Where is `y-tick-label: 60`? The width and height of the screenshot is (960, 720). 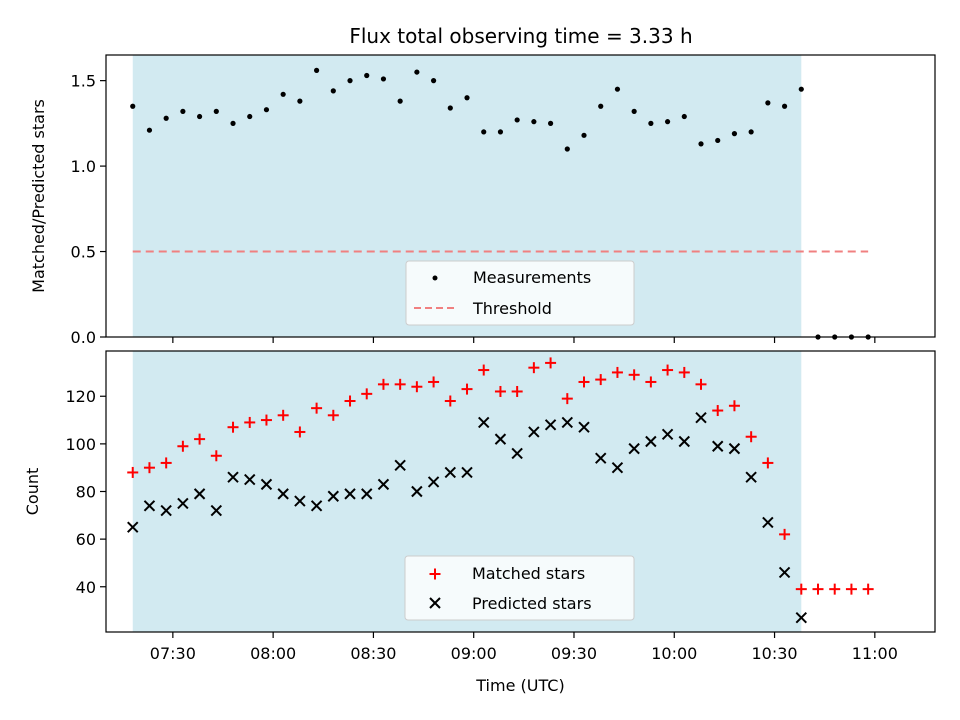 y-tick-label: 60 is located at coordinates (86, 539).